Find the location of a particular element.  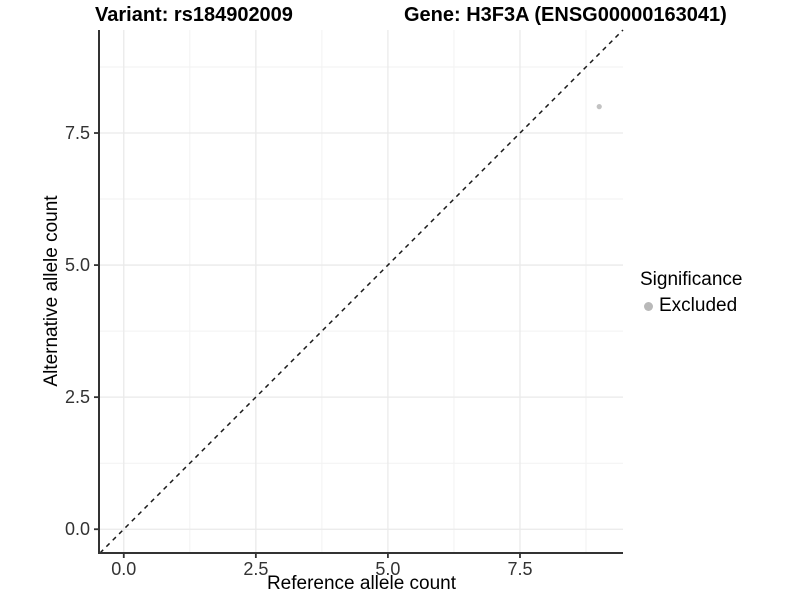

legend-point-icon is located at coordinates (648, 306).